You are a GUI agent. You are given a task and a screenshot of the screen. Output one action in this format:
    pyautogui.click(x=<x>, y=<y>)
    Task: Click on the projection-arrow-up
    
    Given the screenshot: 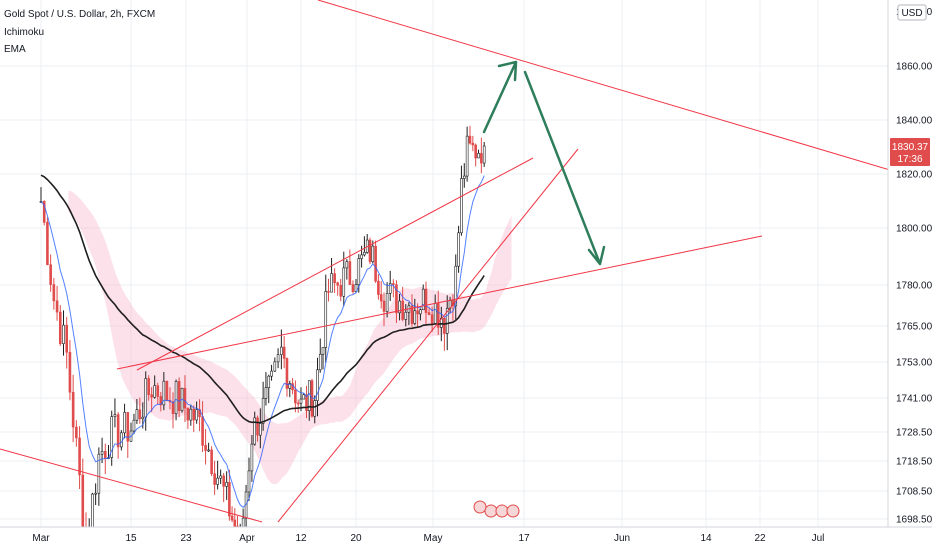 What is the action you would take?
    pyautogui.click(x=500, y=97)
    